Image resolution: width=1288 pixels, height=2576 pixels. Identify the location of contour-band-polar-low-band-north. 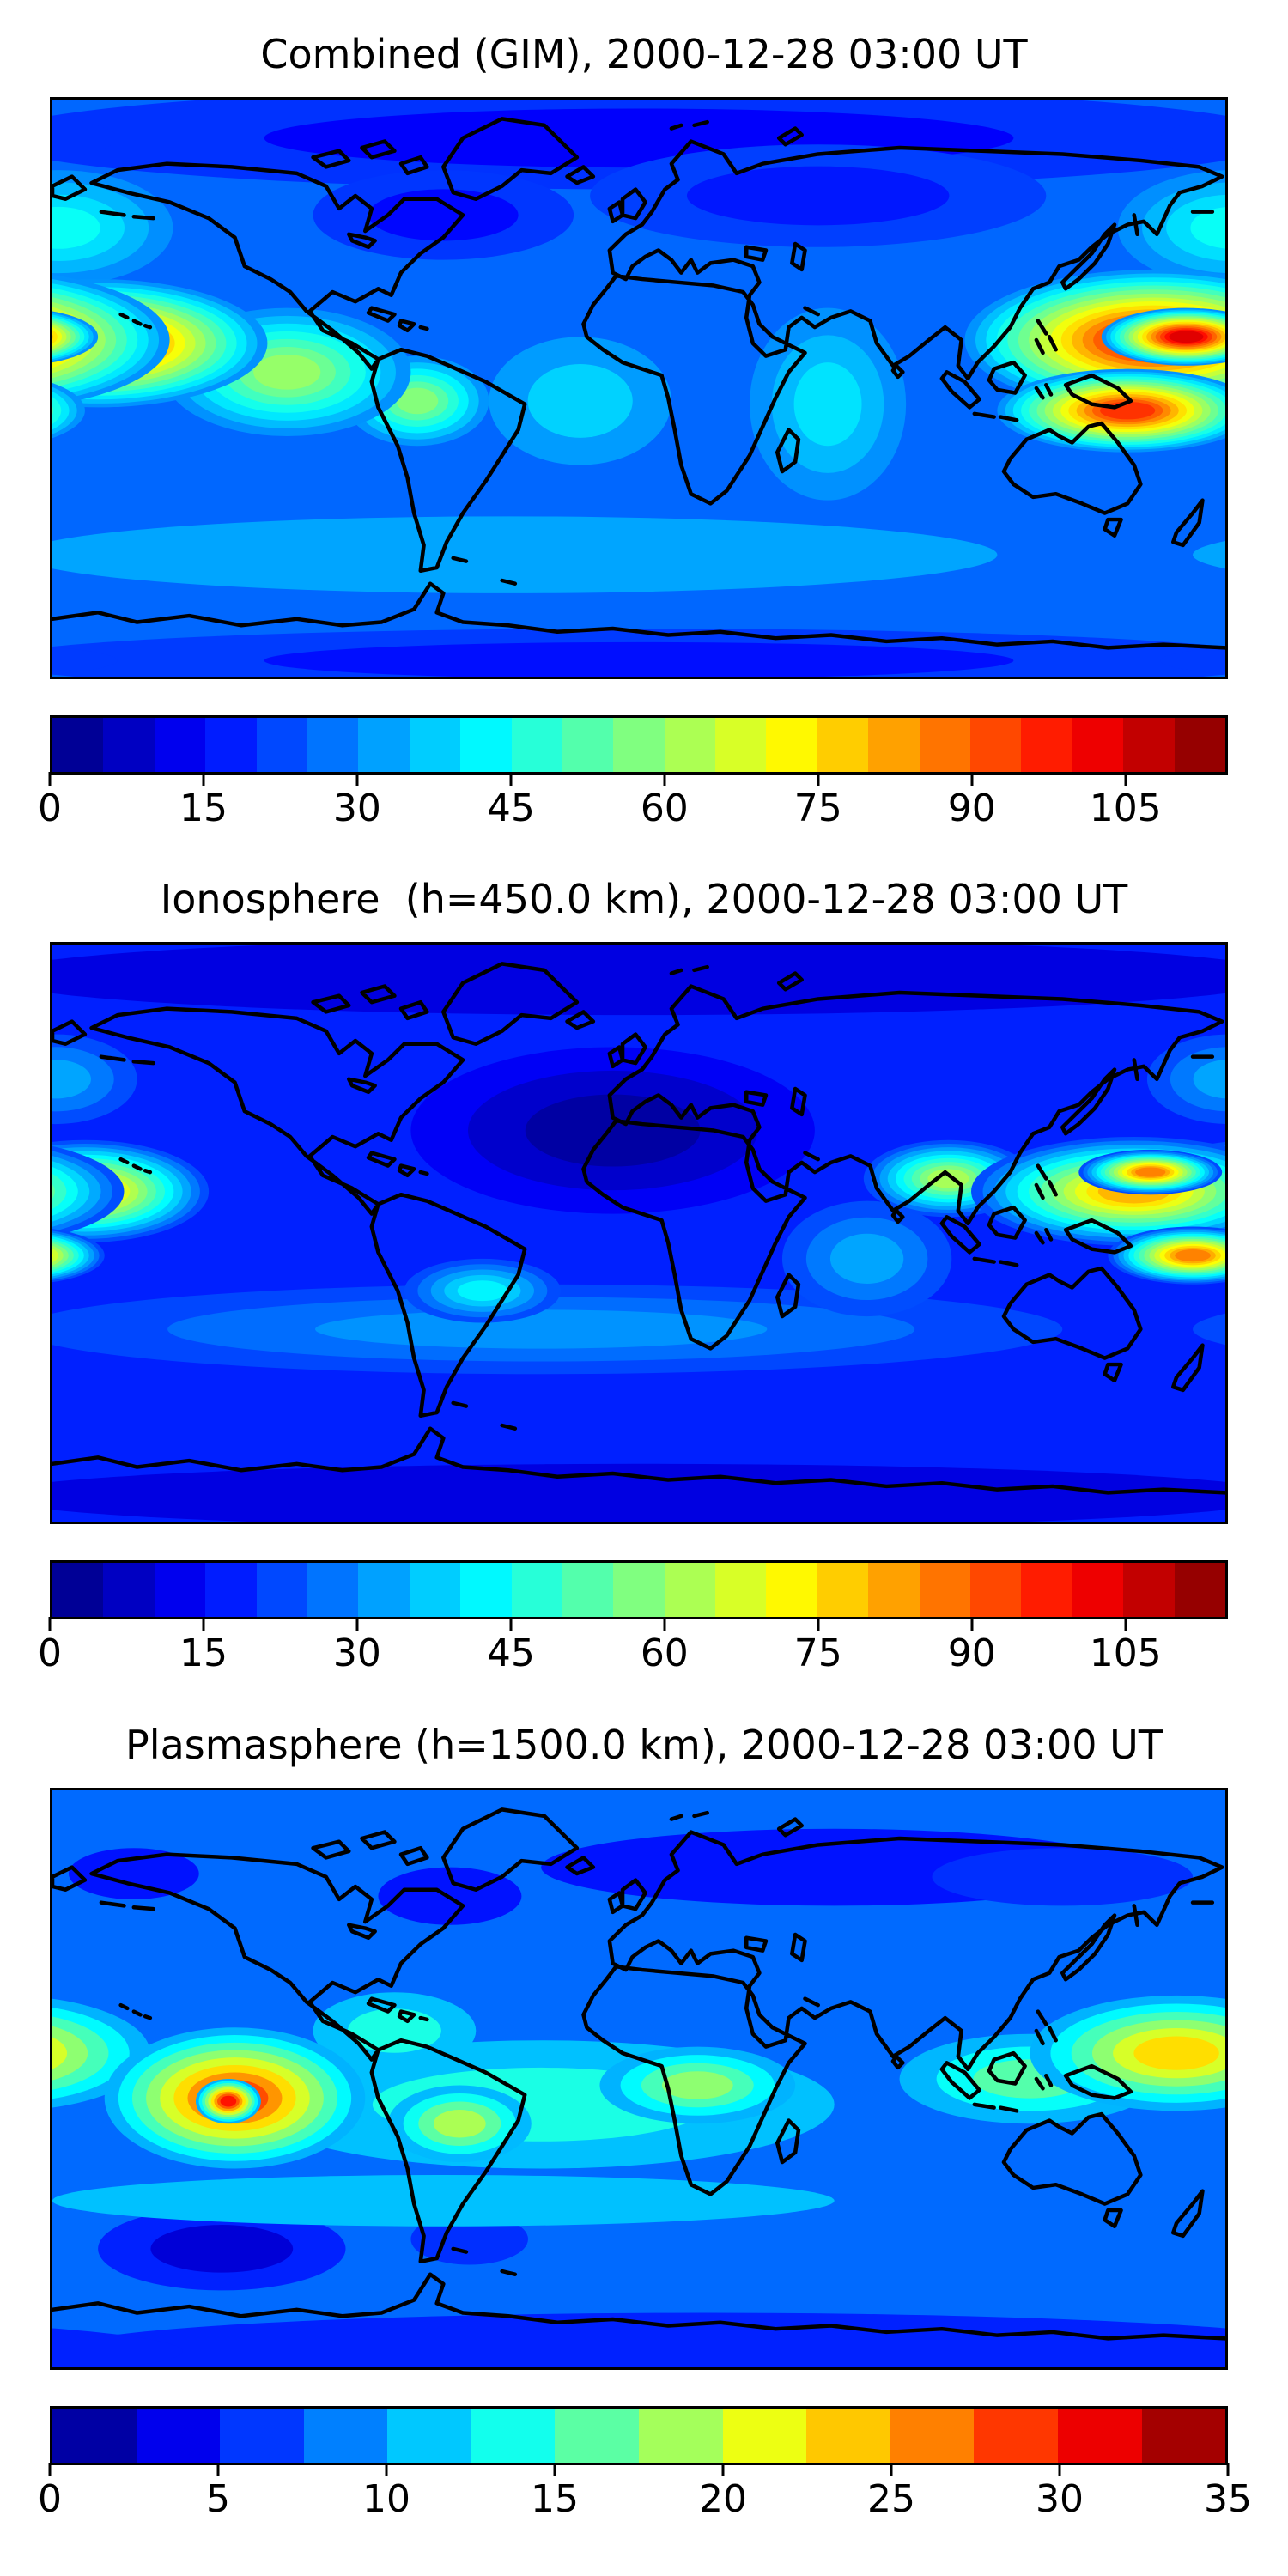
(638, 980).